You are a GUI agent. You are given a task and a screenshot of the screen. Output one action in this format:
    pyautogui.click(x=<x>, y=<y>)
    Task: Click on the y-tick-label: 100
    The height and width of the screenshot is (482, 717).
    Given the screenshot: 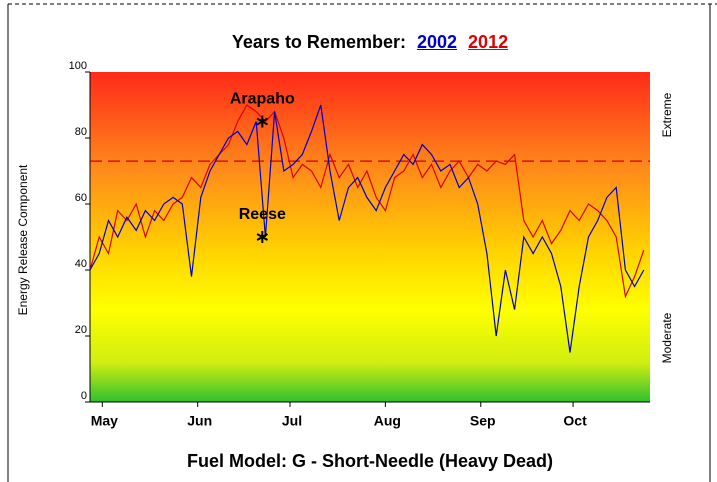 What is the action you would take?
    pyautogui.click(x=78, y=66)
    